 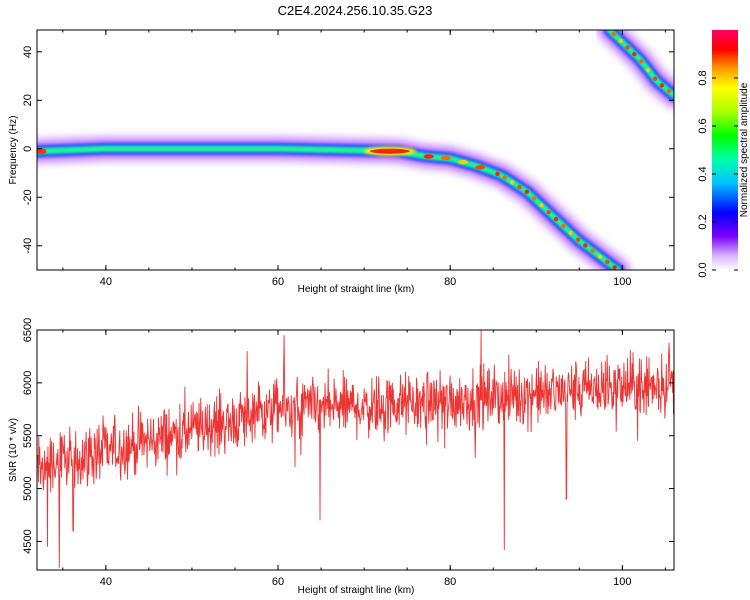 What do you see at coordinates (703, 125) in the screenshot?
I see `colorbar-tick-label: 0.6` at bounding box center [703, 125].